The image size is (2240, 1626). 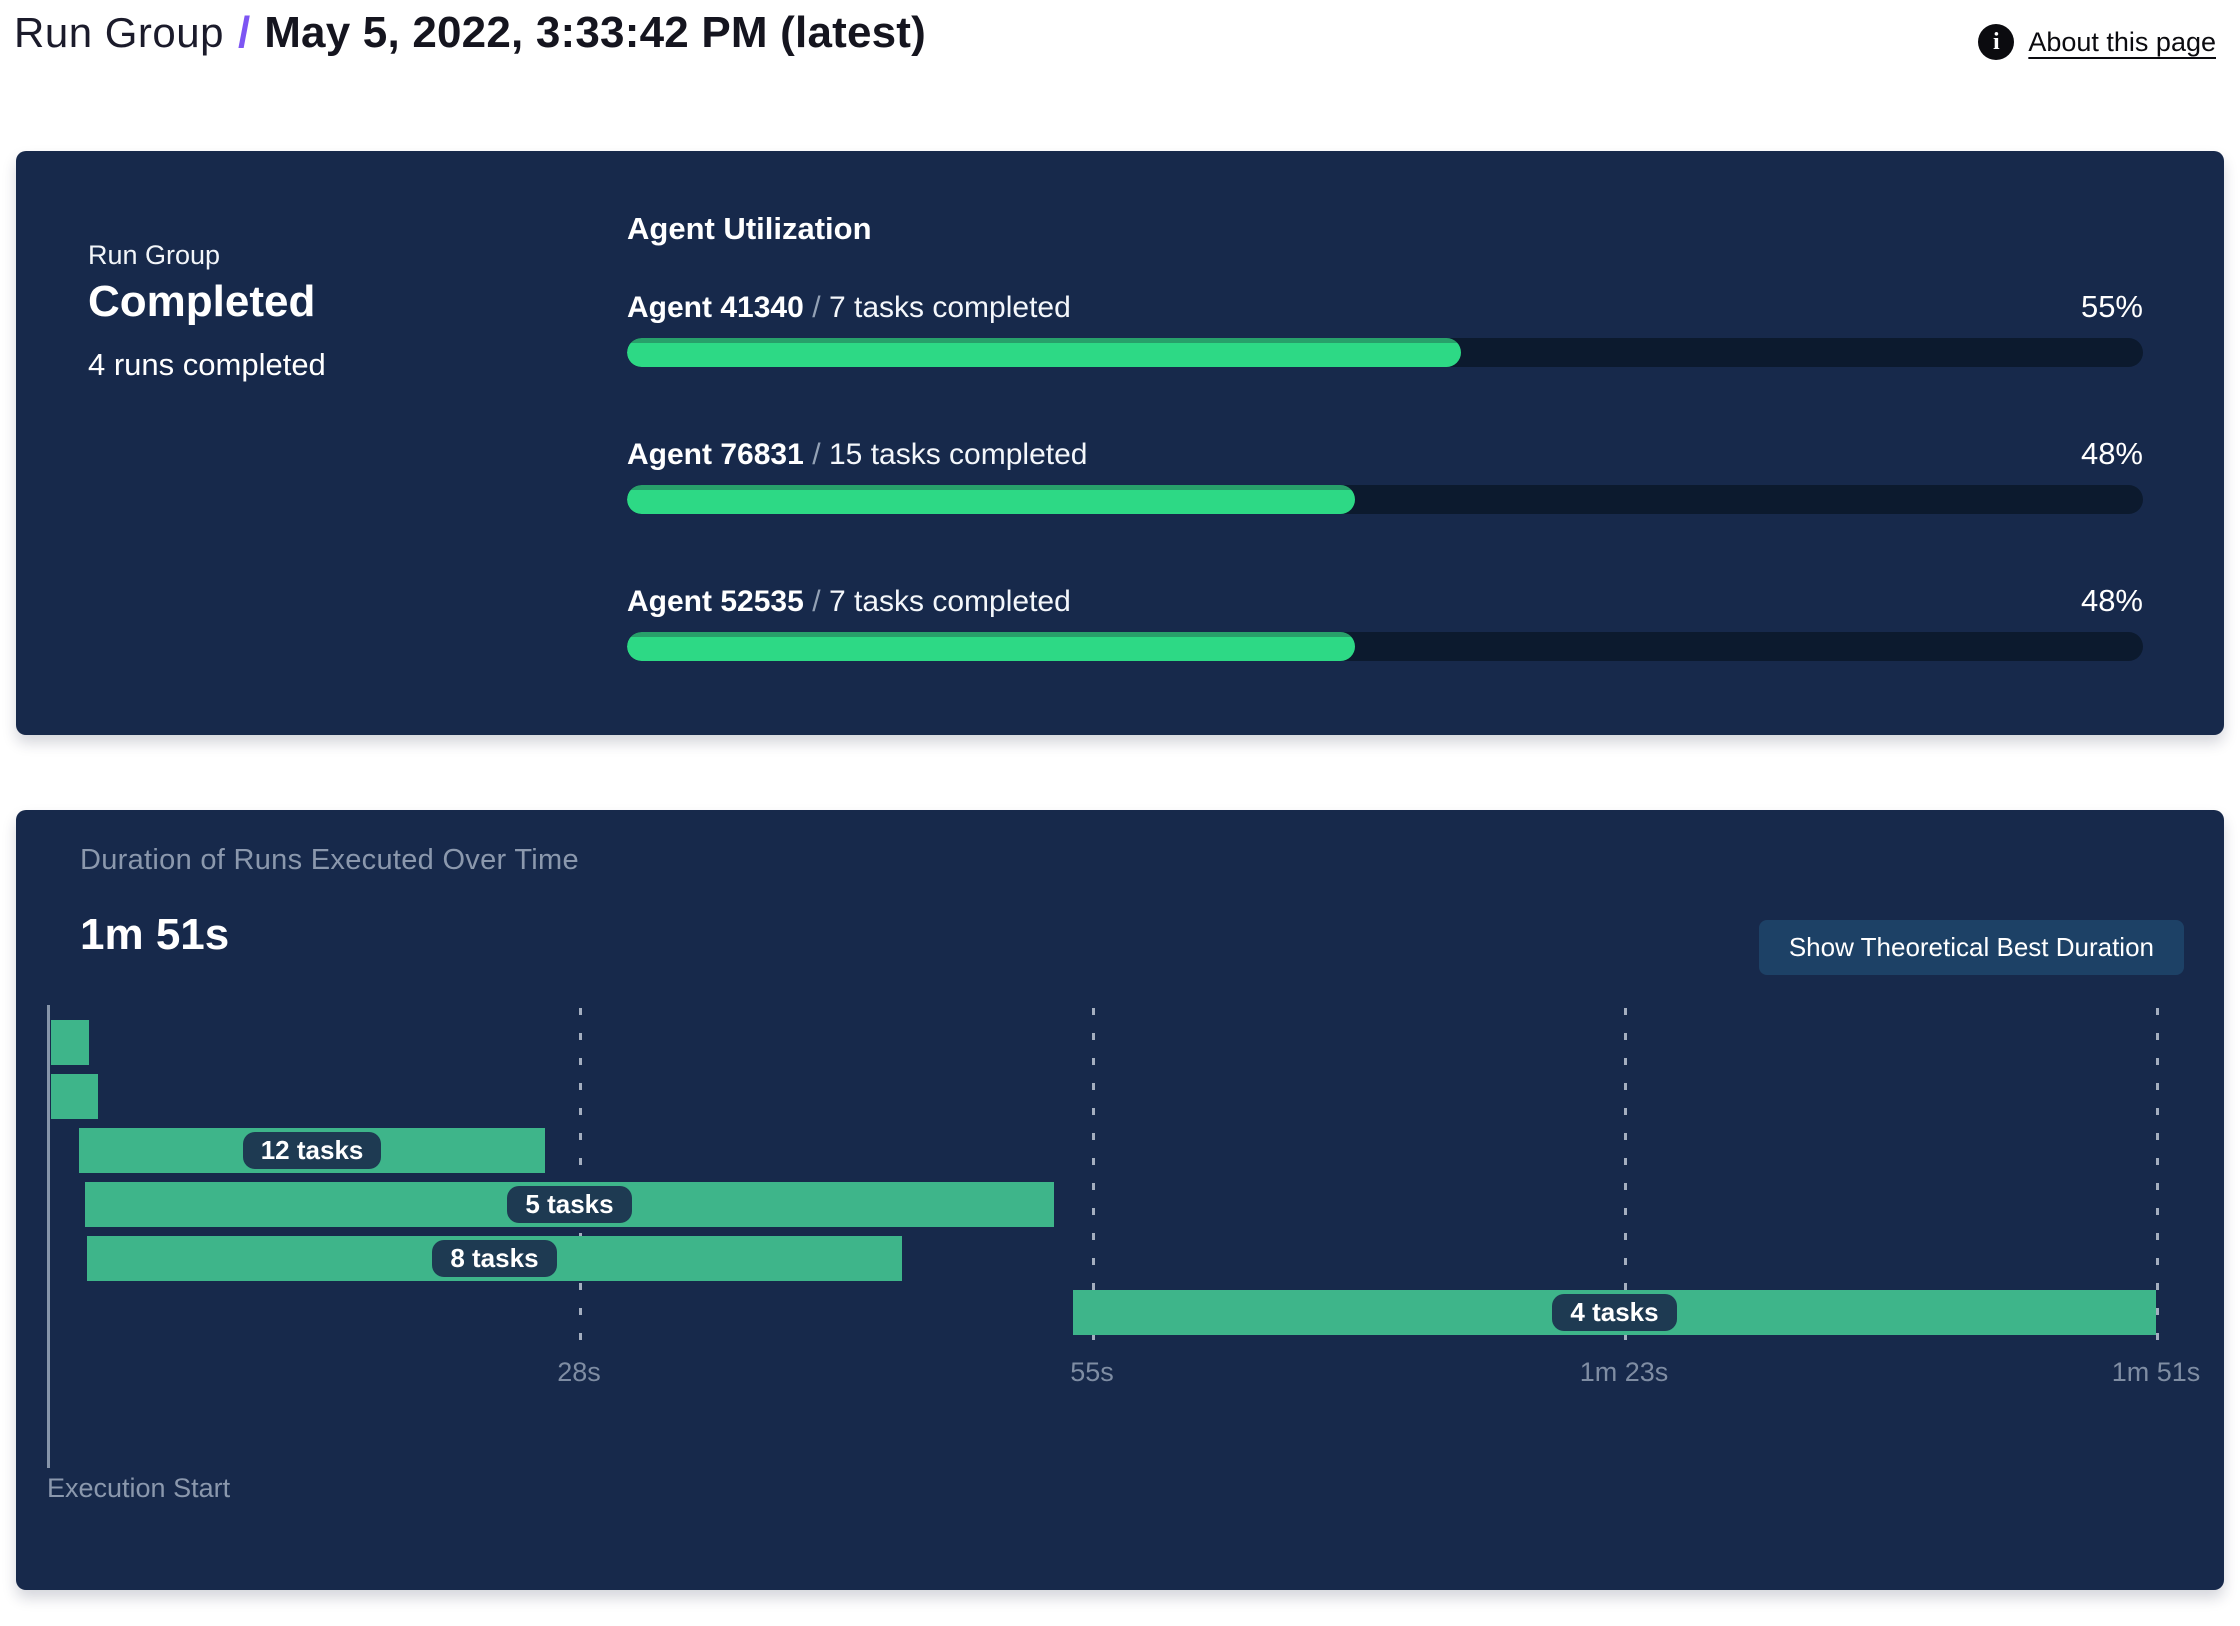 I want to click on task-count-pill: 4 tasks, so click(x=1614, y=1312).